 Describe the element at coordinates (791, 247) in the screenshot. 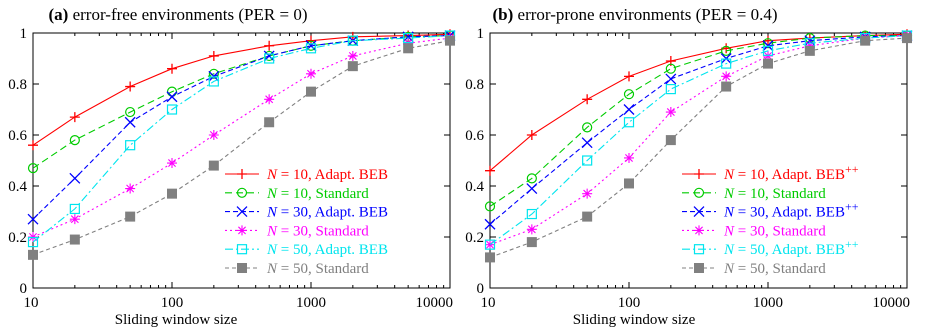

I see `legend-label: N = 50, Adapt. BEB++` at that location.